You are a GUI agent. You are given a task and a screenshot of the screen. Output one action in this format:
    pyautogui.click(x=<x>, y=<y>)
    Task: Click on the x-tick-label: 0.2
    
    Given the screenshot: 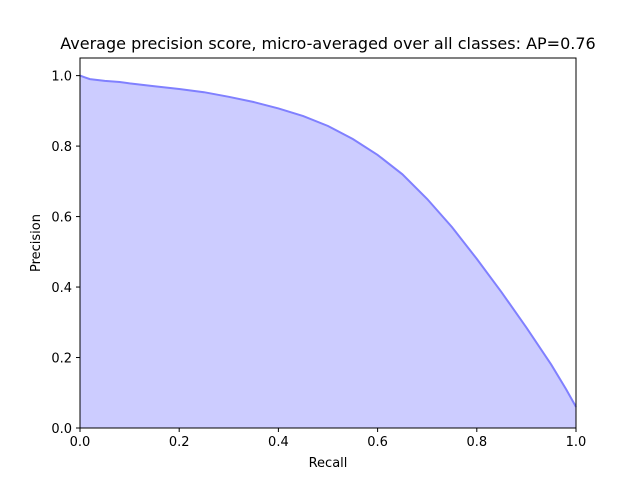 What is the action you would take?
    pyautogui.click(x=179, y=442)
    